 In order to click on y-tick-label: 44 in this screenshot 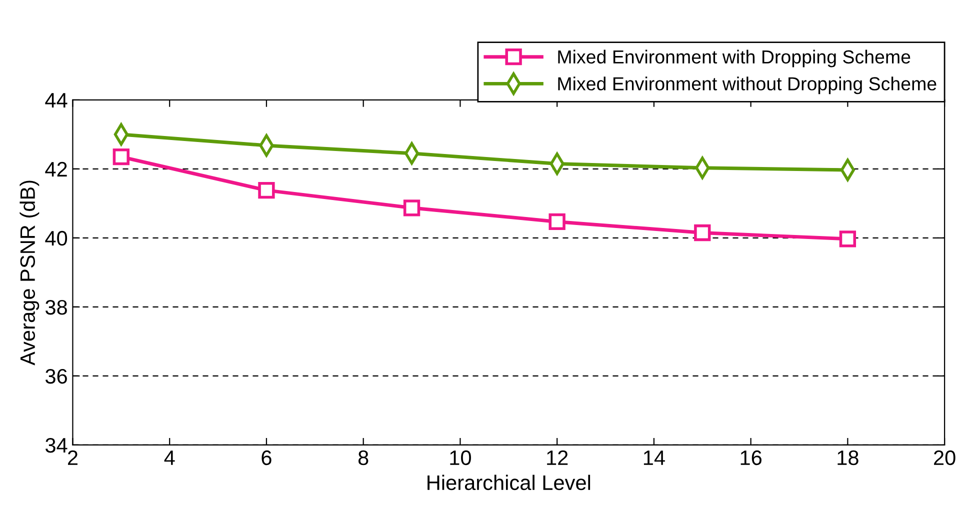, I will do `click(56, 100)`.